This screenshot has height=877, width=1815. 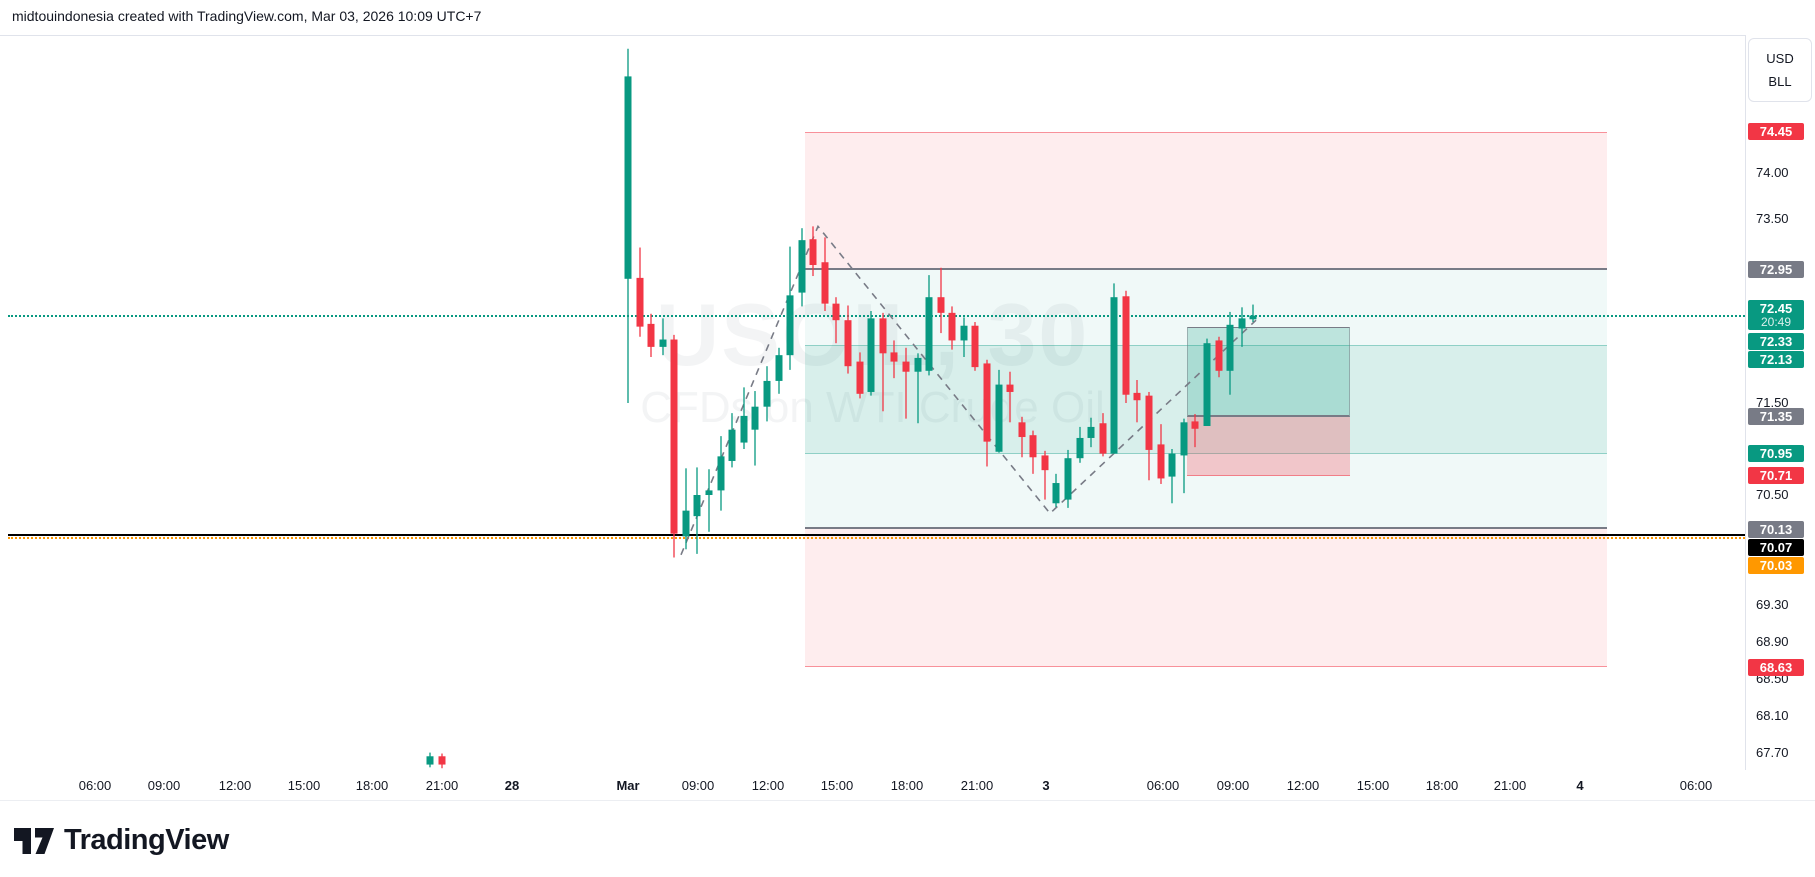 What do you see at coordinates (1776, 270) in the screenshot?
I see `price-badge: 72.95` at bounding box center [1776, 270].